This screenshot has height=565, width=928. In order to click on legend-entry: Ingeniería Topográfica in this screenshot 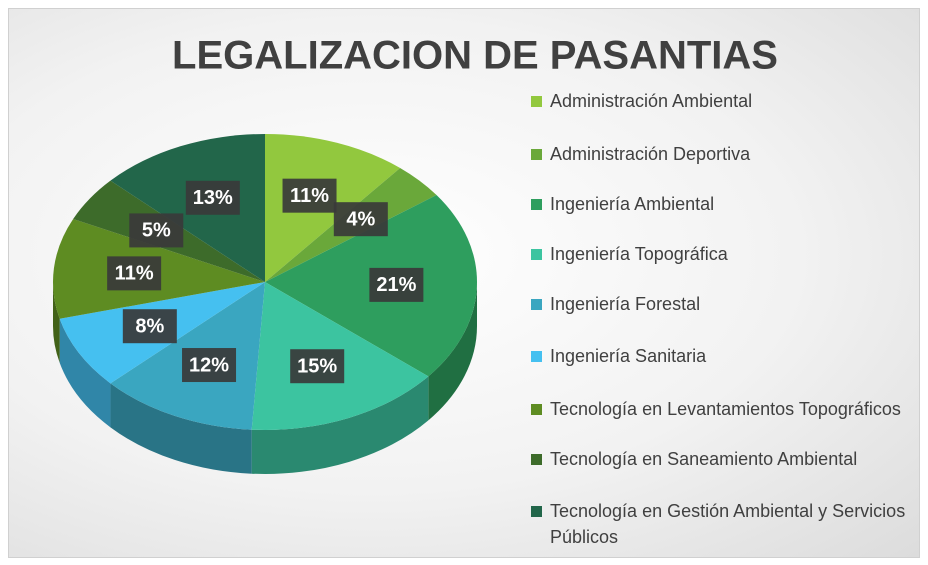, I will do `click(723, 254)`.